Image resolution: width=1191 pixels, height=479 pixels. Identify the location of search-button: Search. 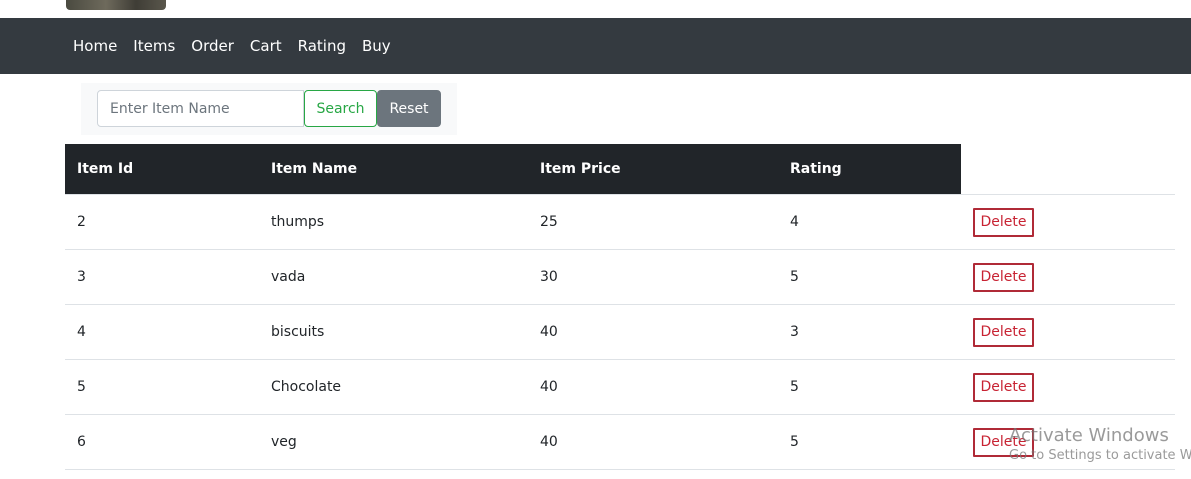
(340, 108).